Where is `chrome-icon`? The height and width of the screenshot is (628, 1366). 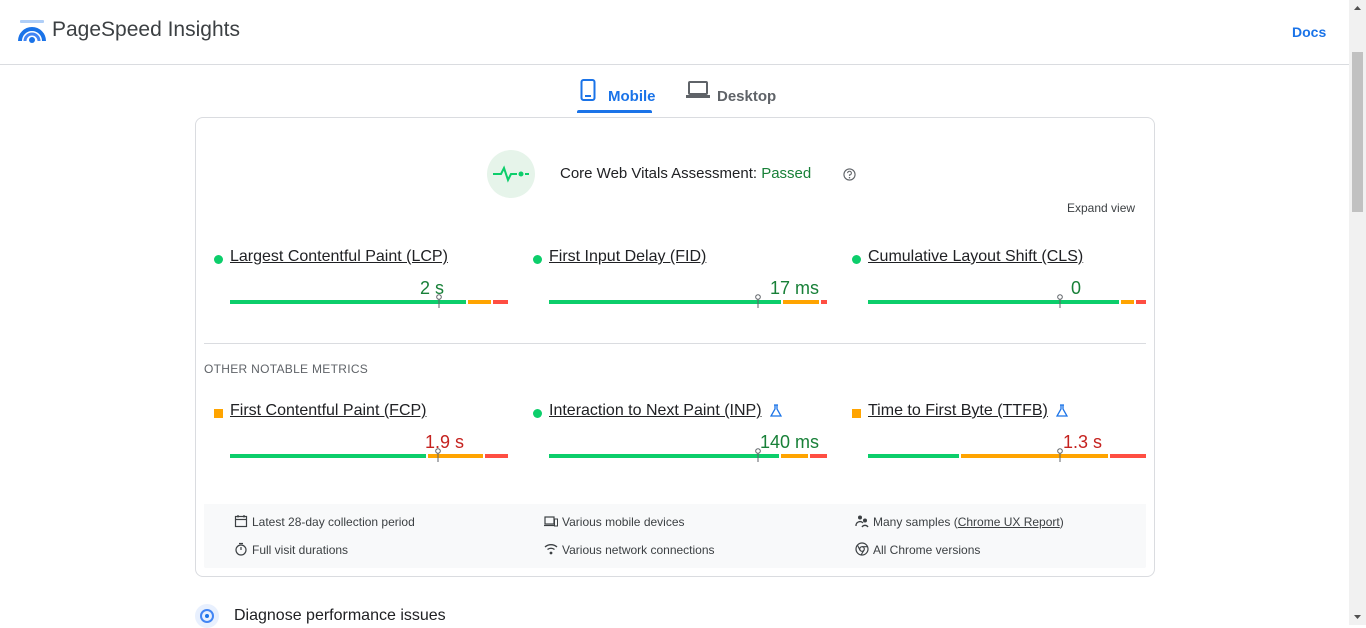
chrome-icon is located at coordinates (862, 549).